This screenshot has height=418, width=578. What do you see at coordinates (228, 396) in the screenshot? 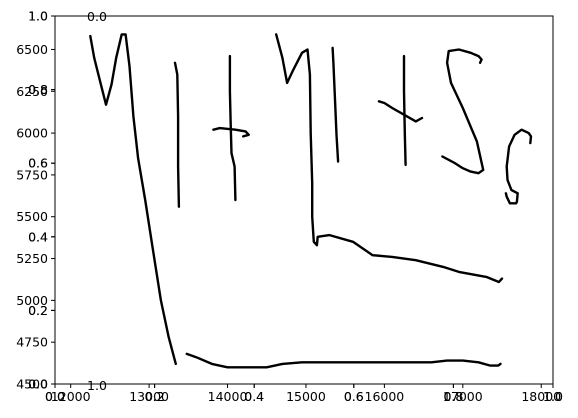
I see `x-tick-label: 14000` at bounding box center [228, 396].